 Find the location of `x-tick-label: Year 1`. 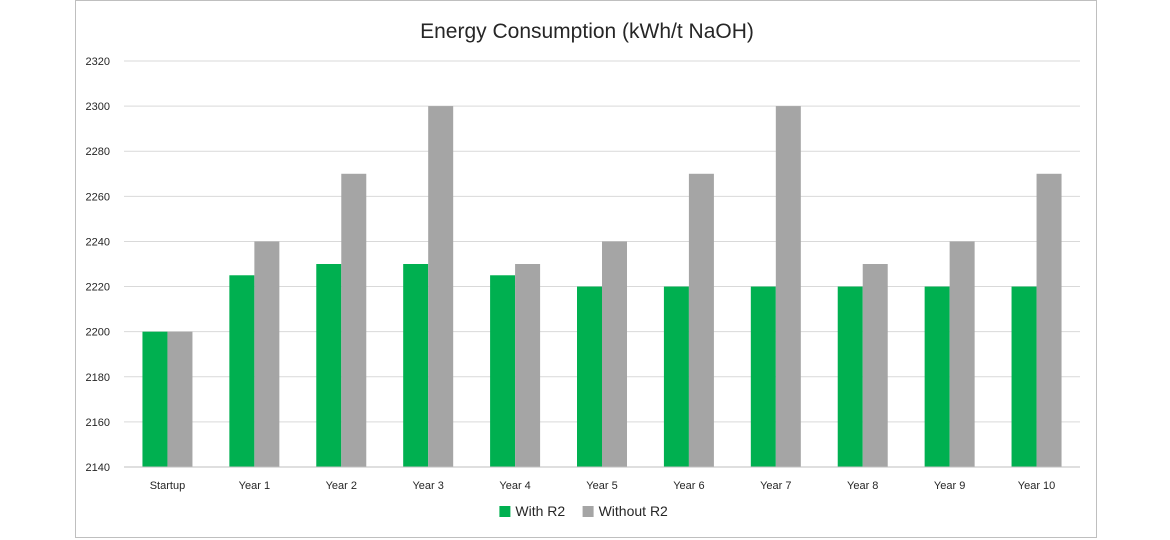

x-tick-label: Year 1 is located at coordinates (254, 486).